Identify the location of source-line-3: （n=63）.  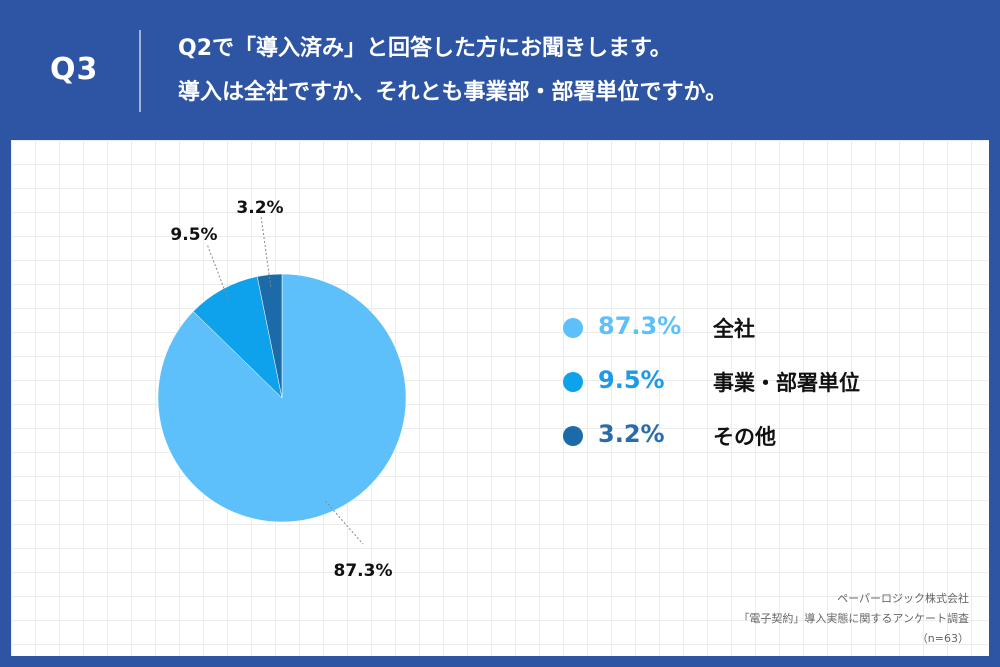
(942, 638).